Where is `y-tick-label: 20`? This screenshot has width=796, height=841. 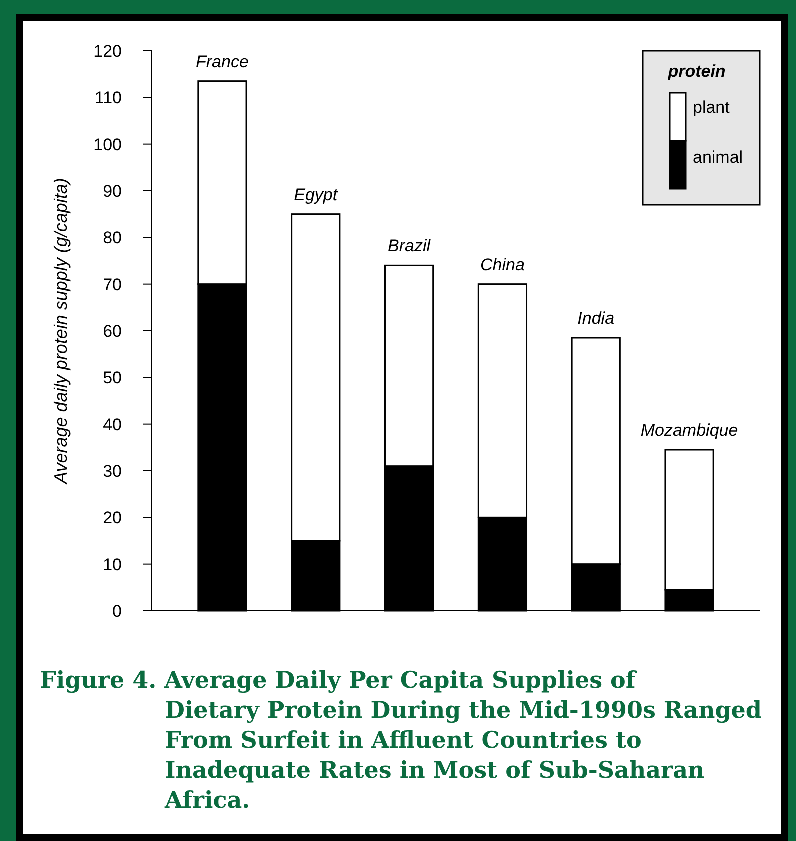 y-tick-label: 20 is located at coordinates (112, 518).